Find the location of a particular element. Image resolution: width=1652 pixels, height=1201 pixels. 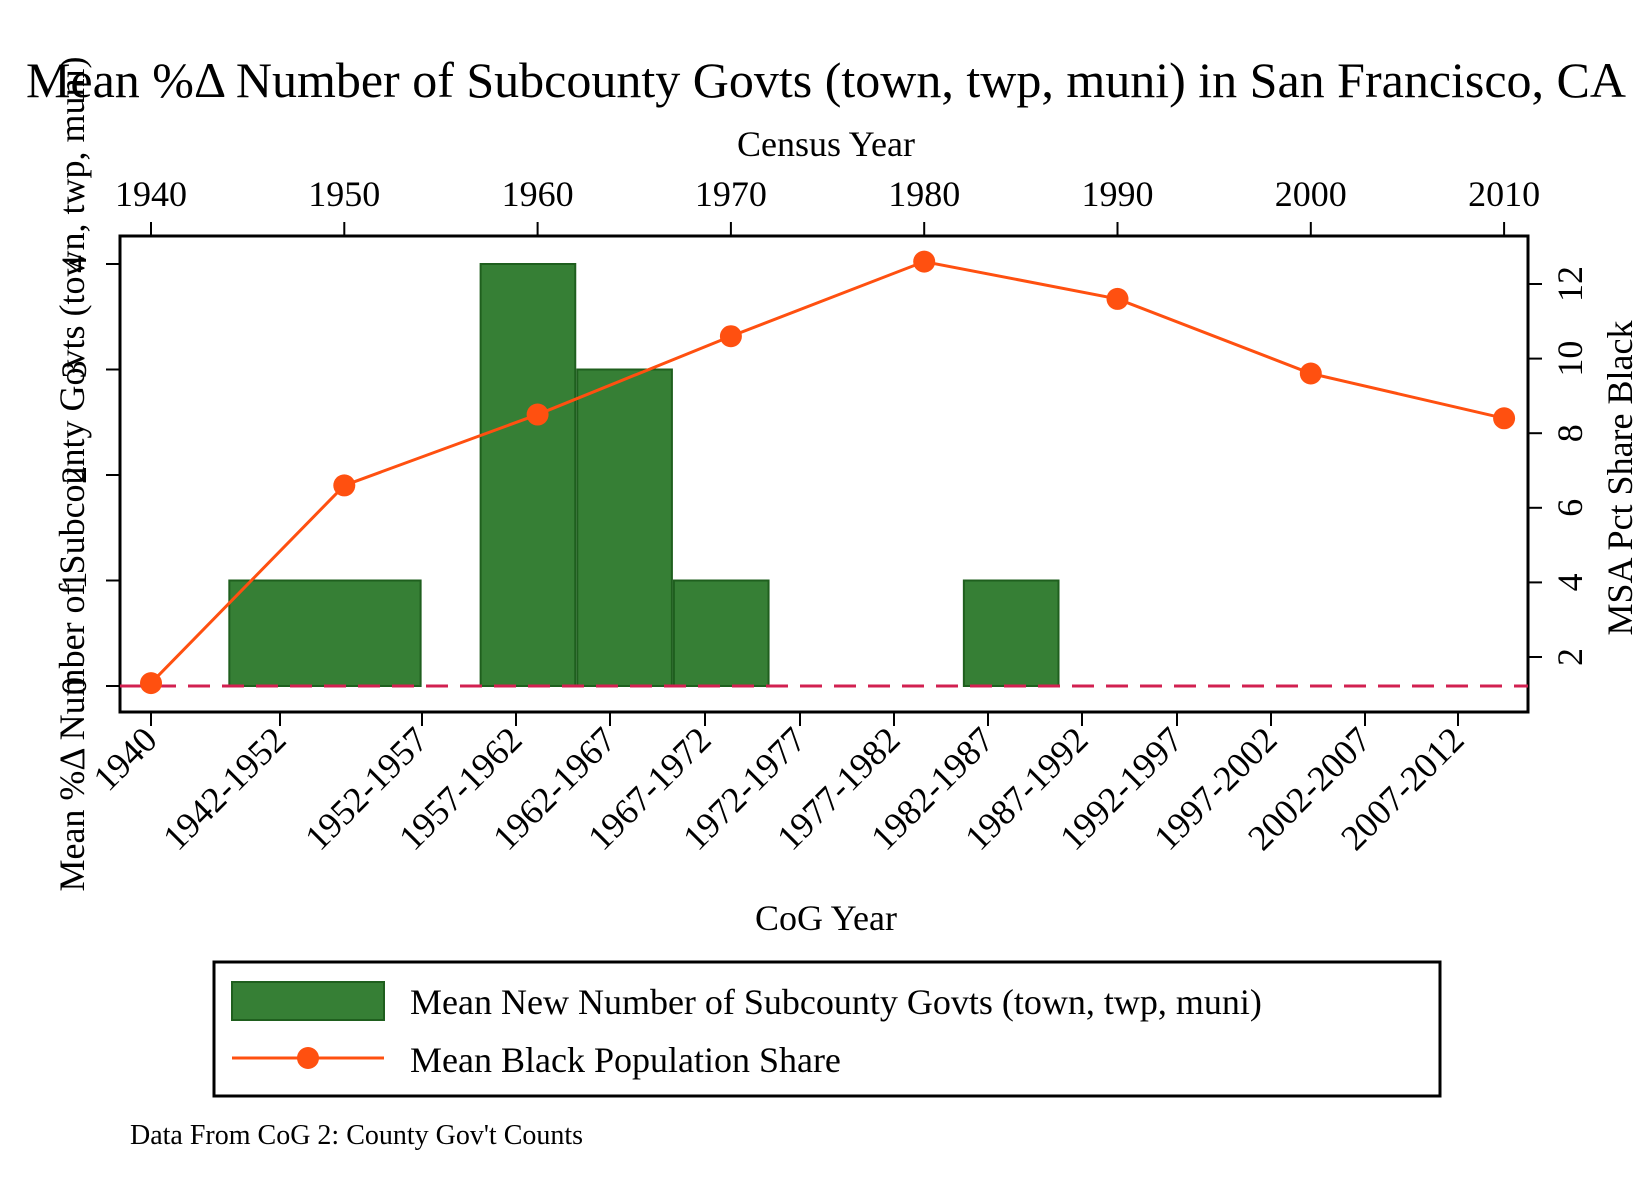

y2-tick-label-10: 10 is located at coordinates (1570, 359).